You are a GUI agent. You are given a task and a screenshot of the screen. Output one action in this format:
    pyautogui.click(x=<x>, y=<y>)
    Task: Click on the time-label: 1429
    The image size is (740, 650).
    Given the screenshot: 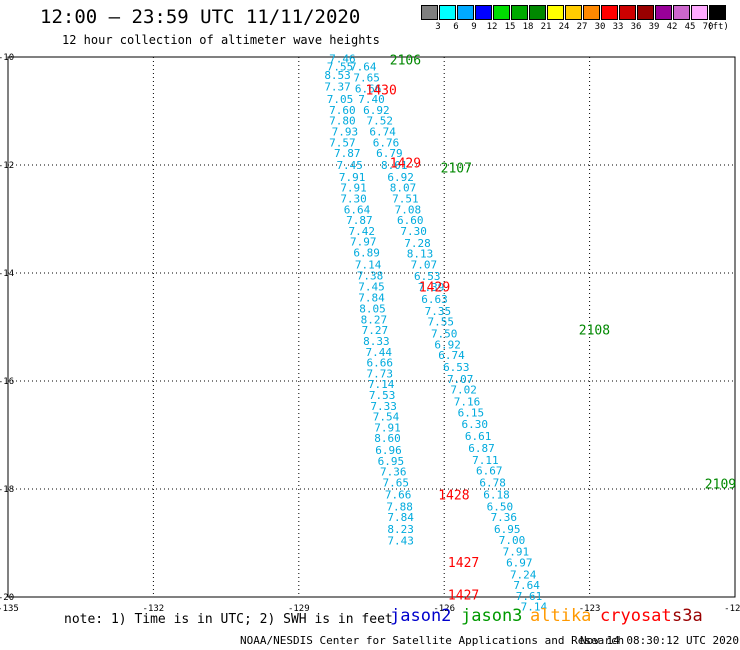 What is the action you would take?
    pyautogui.click(x=434, y=288)
    